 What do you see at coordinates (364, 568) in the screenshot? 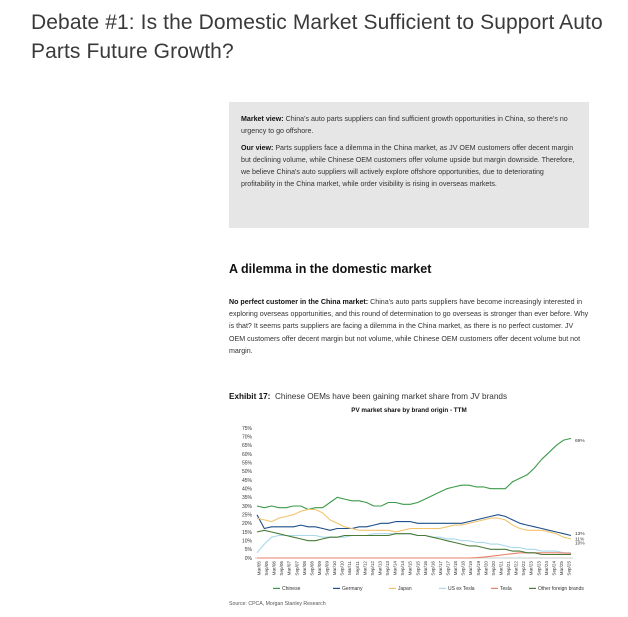
I see `x-tick-label: Mar/12` at bounding box center [364, 568].